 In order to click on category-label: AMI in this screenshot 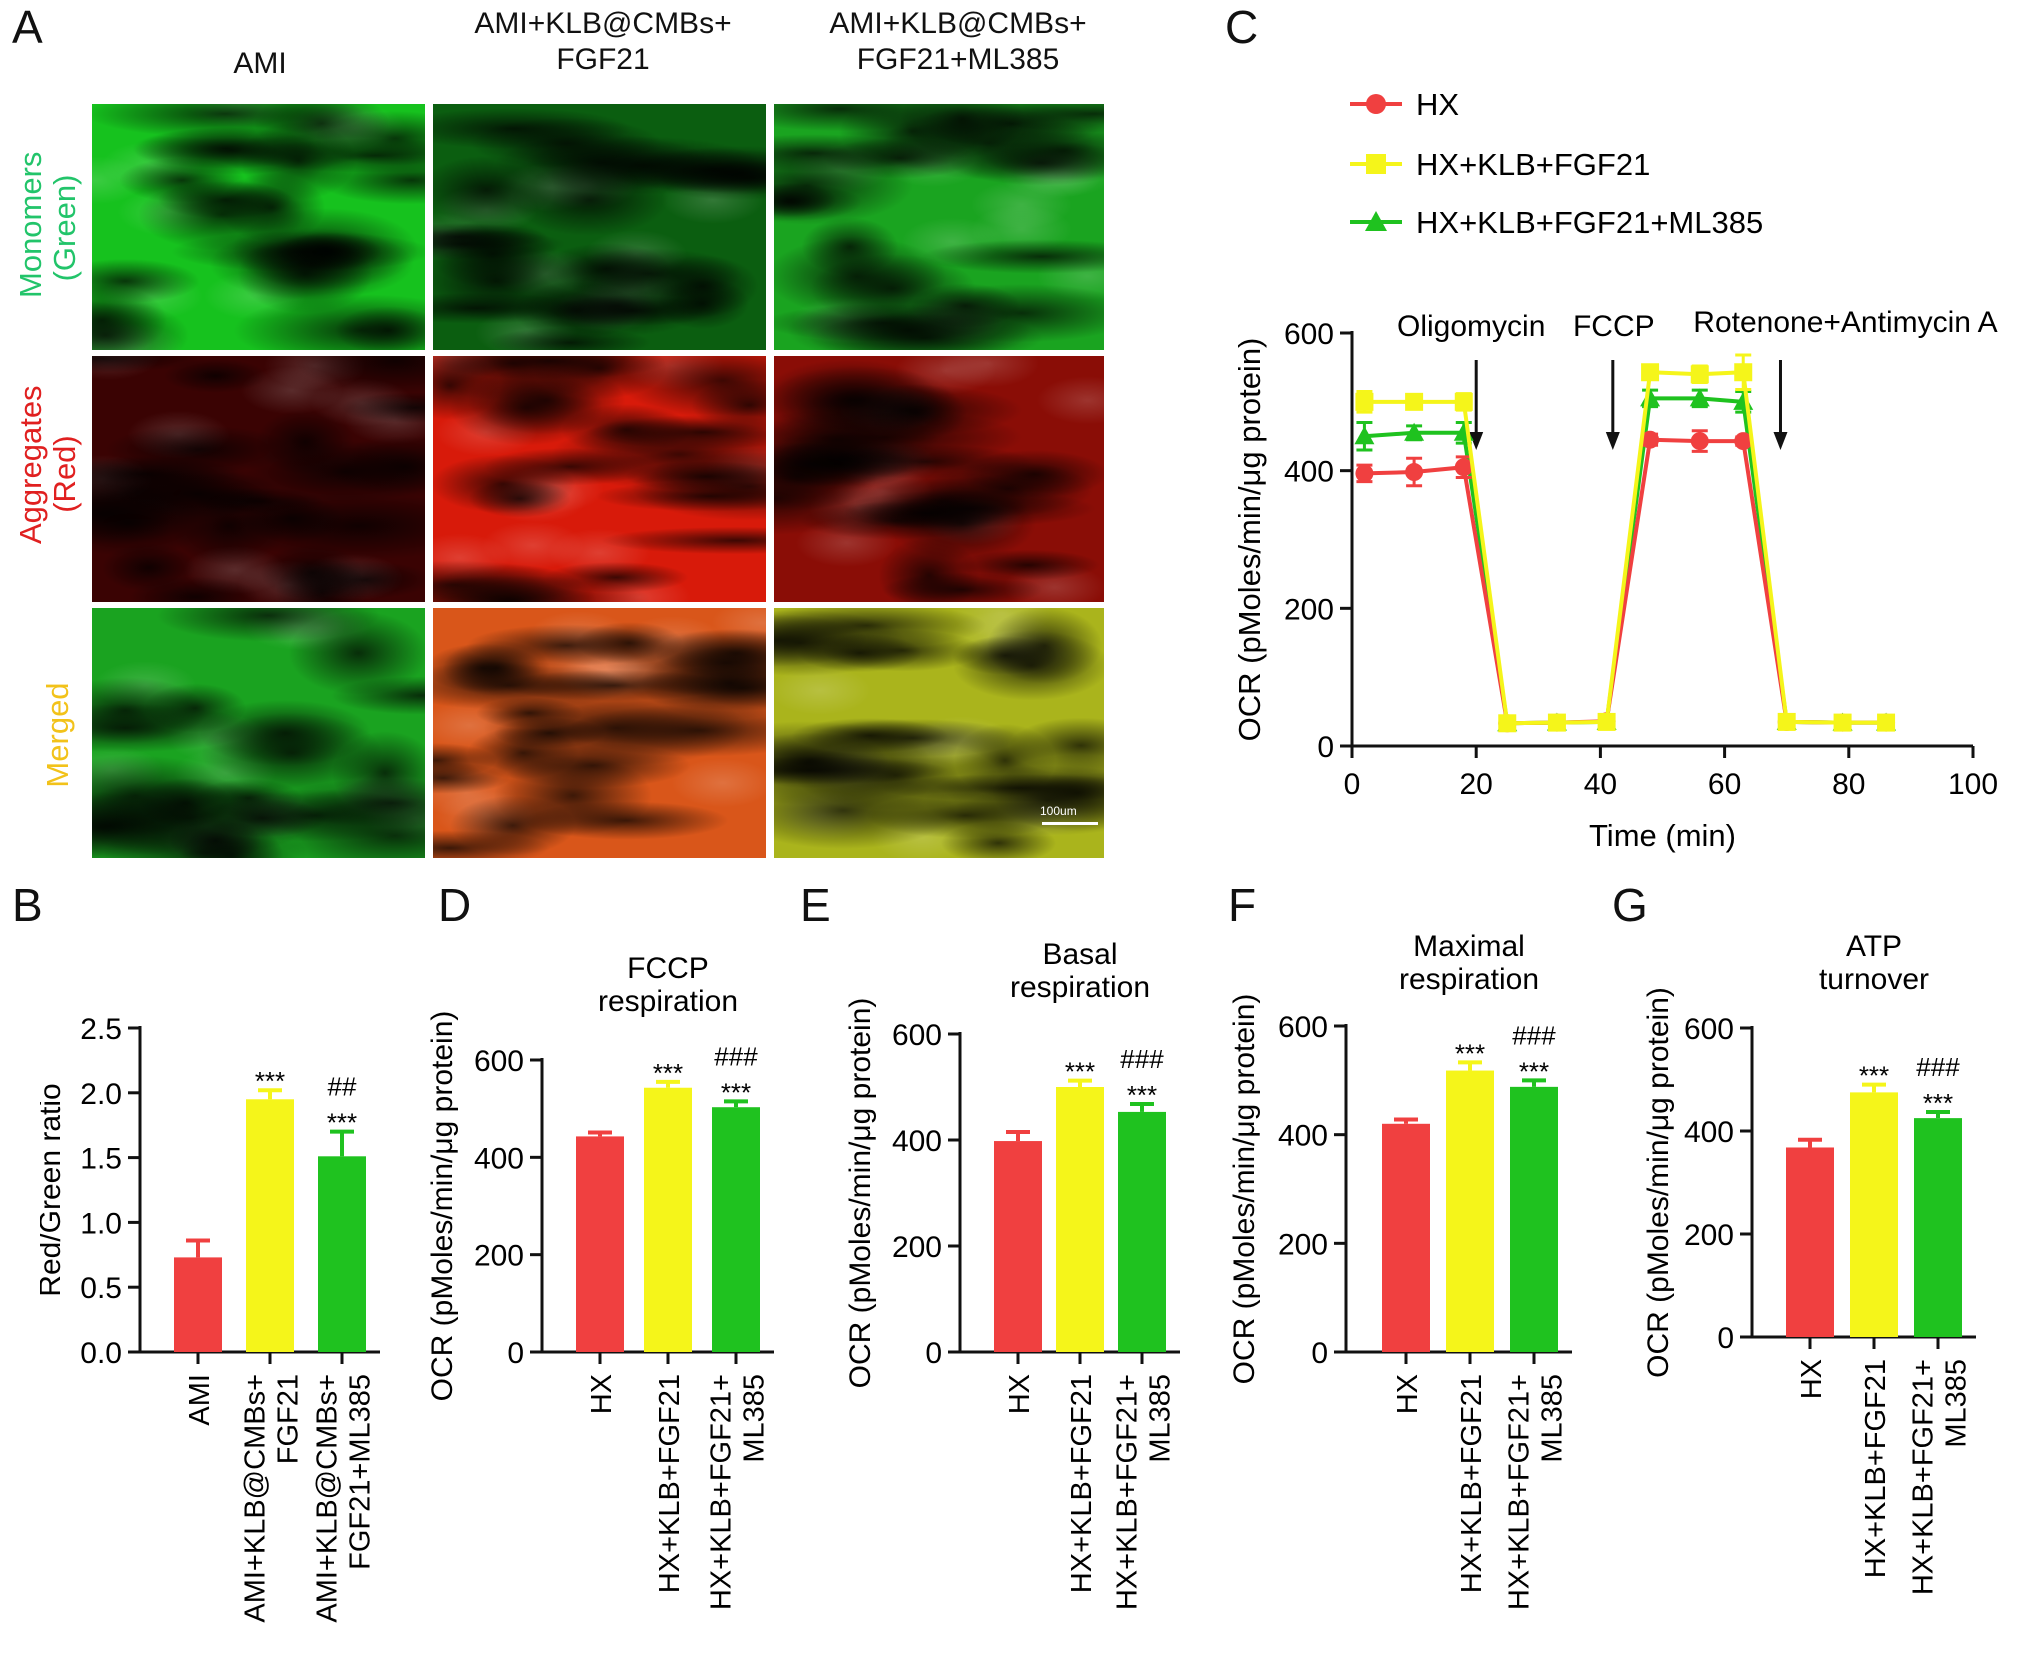, I will do `click(200, 1400)`.